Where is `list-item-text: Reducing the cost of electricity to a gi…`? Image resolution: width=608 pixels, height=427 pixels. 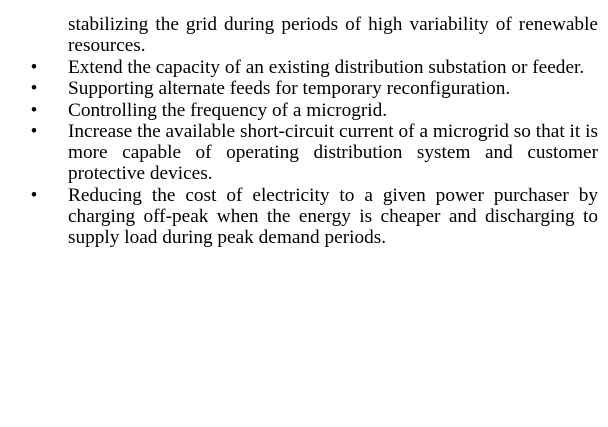 list-item-text: Reducing the cost of electricity to a gi… is located at coordinates (333, 216).